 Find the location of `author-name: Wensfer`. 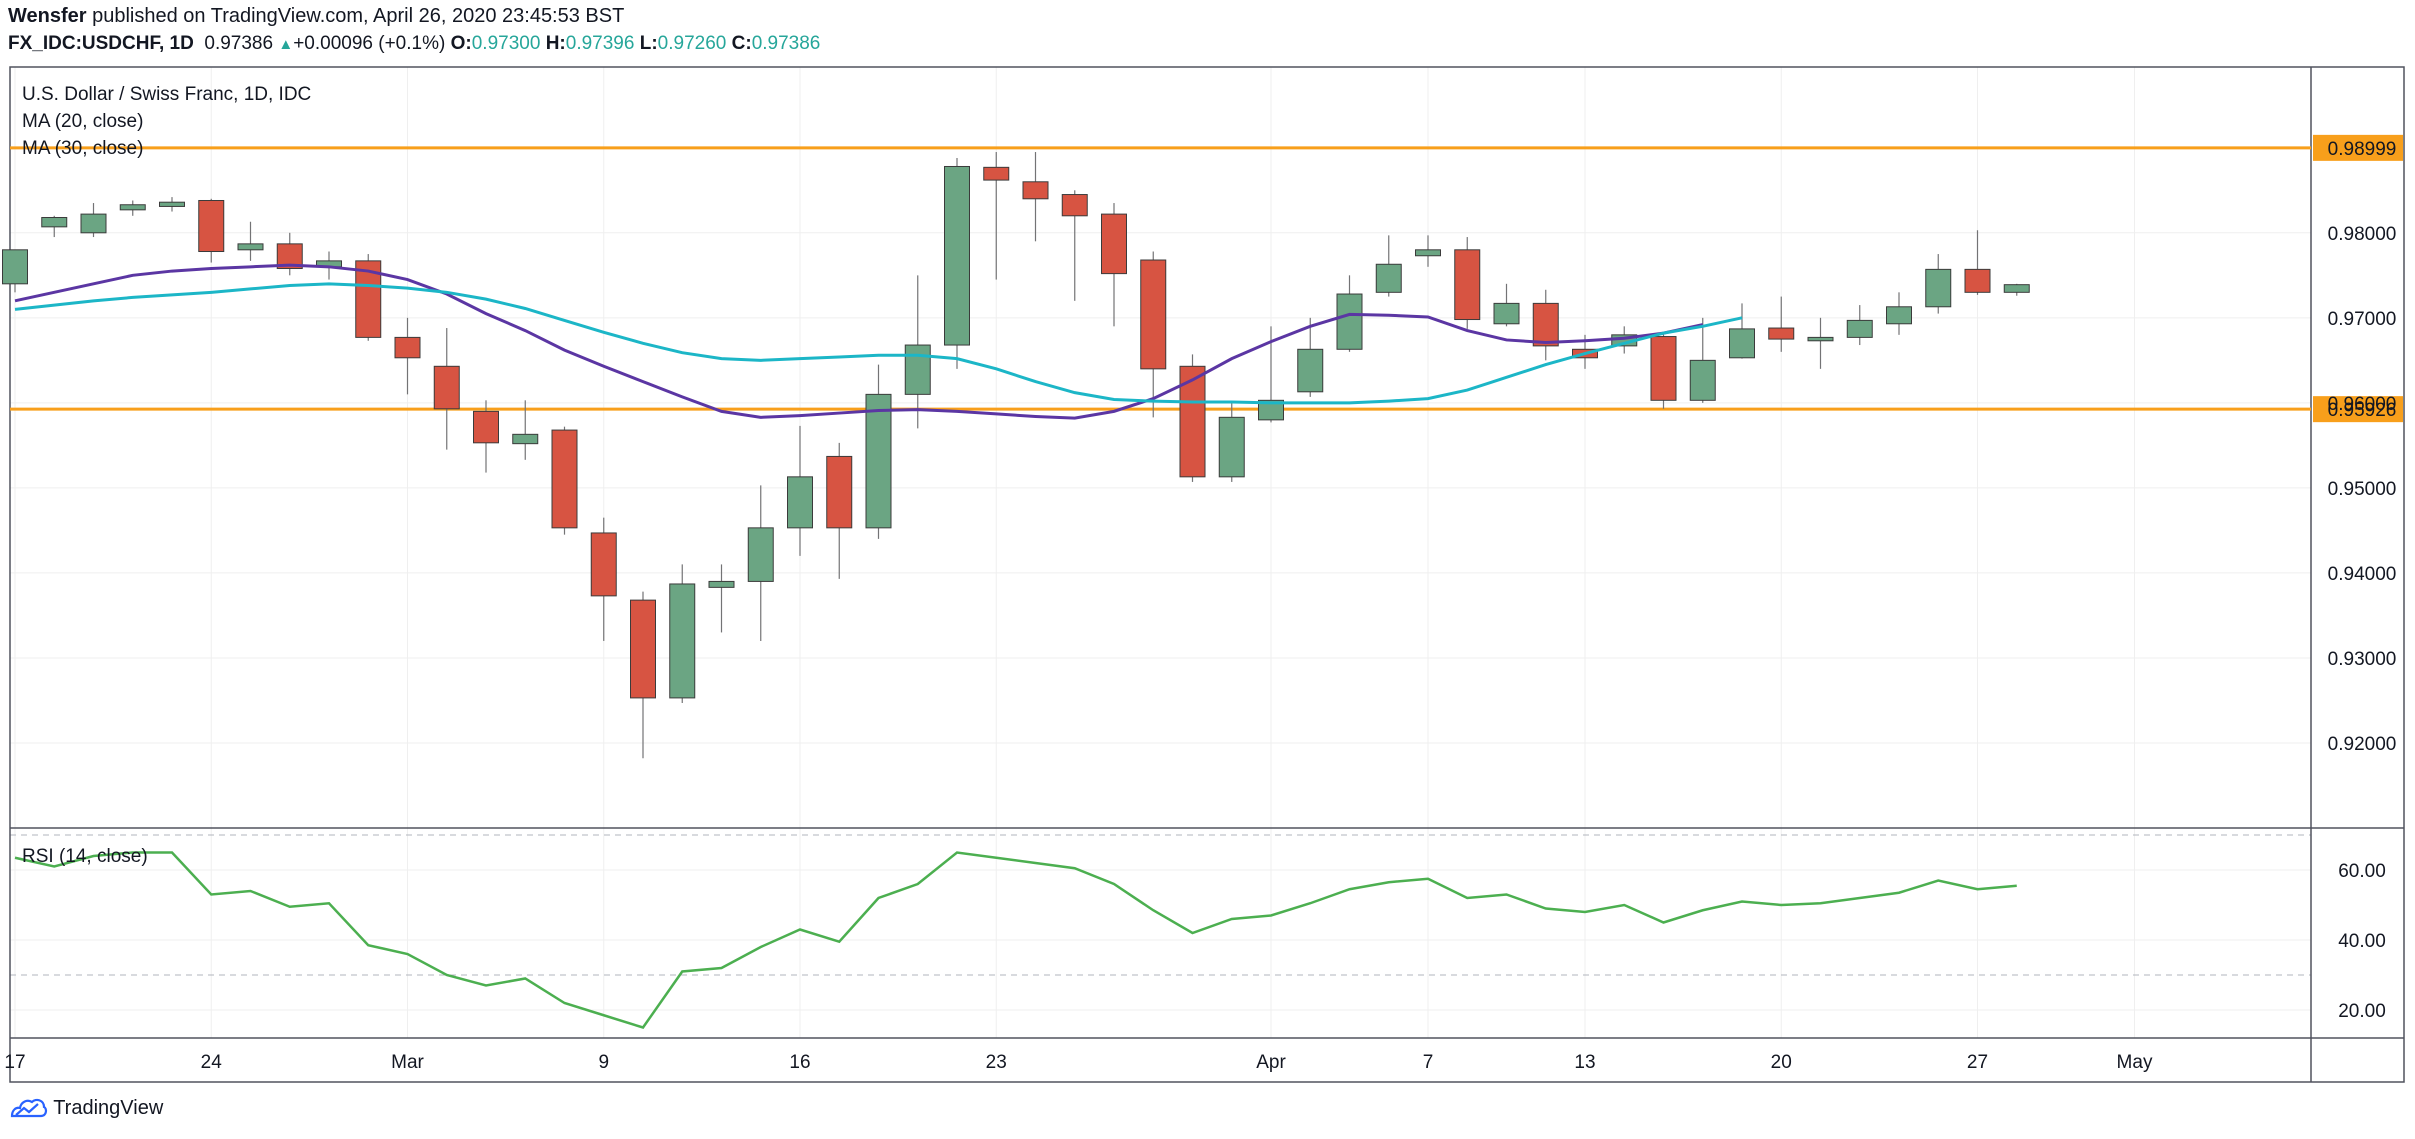

author-name: Wensfer is located at coordinates (47, 16).